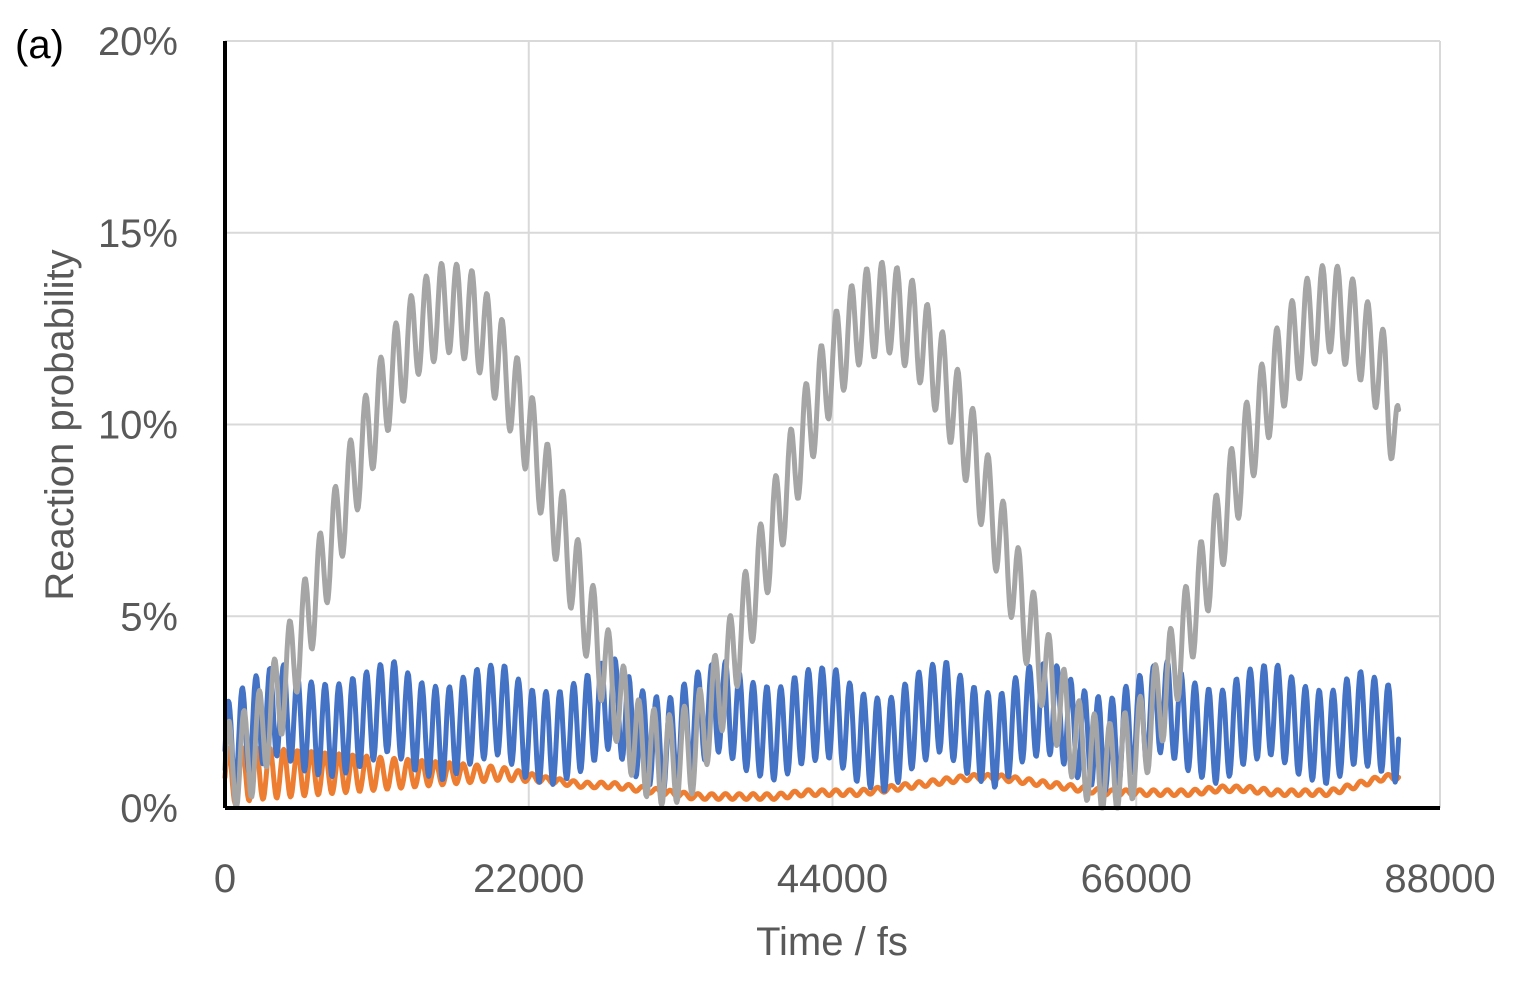 Image resolution: width=1527 pixels, height=997 pixels. I want to click on x-tick-label: 44000, so click(832, 879).